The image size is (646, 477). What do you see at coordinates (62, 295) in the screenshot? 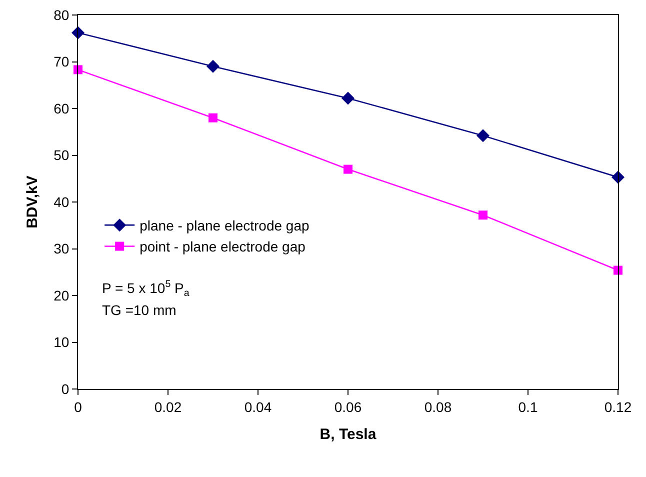
I see `y-tick-label: 20` at bounding box center [62, 295].